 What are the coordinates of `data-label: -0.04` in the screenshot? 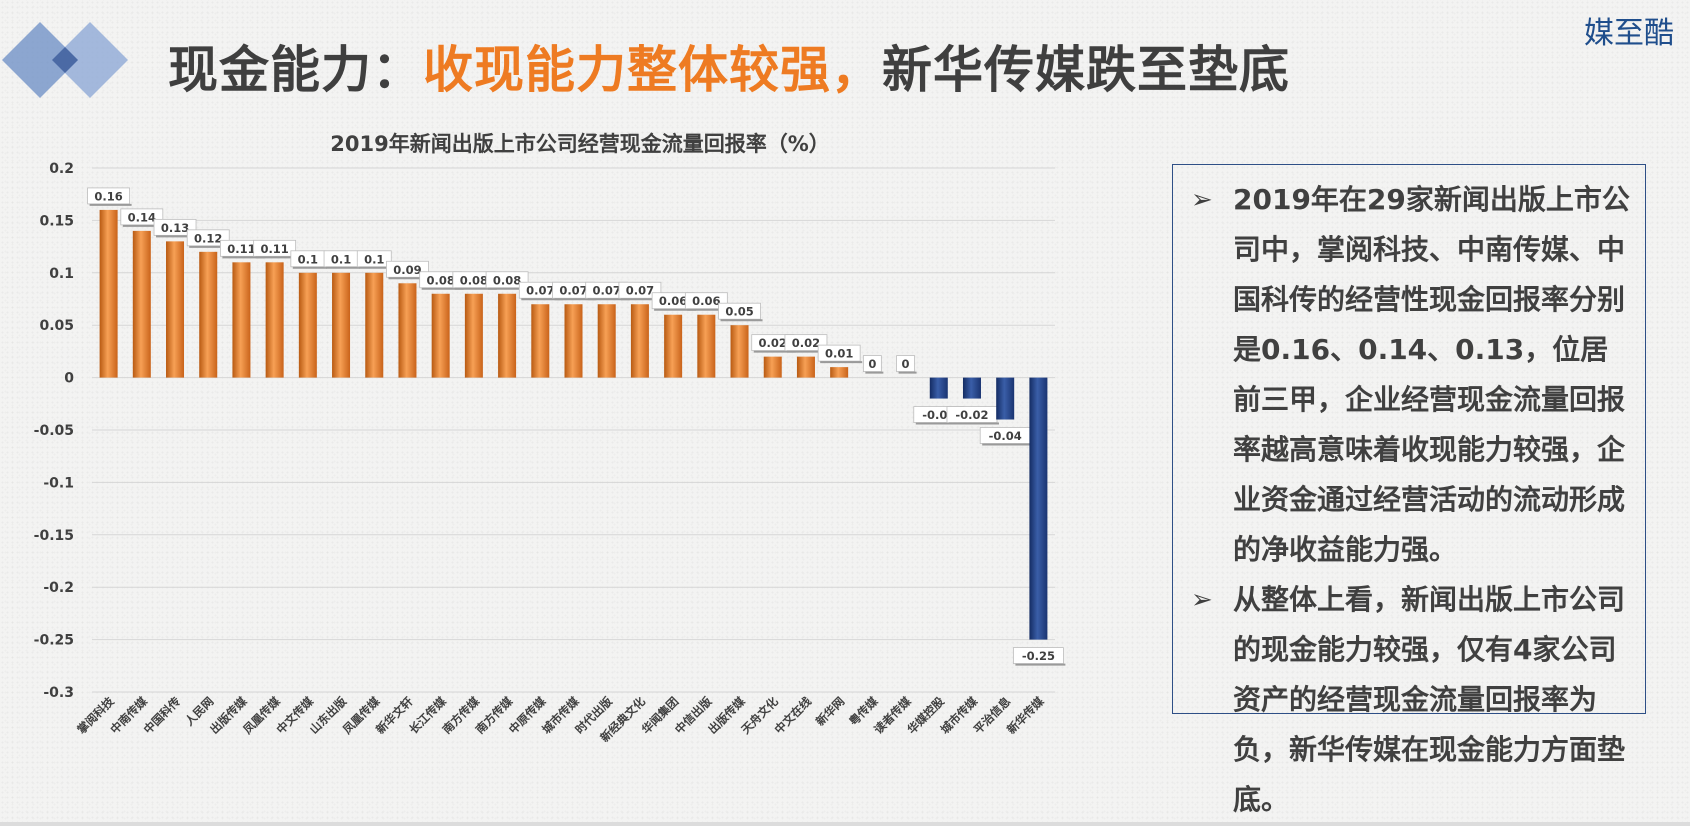 It's located at (1005, 436).